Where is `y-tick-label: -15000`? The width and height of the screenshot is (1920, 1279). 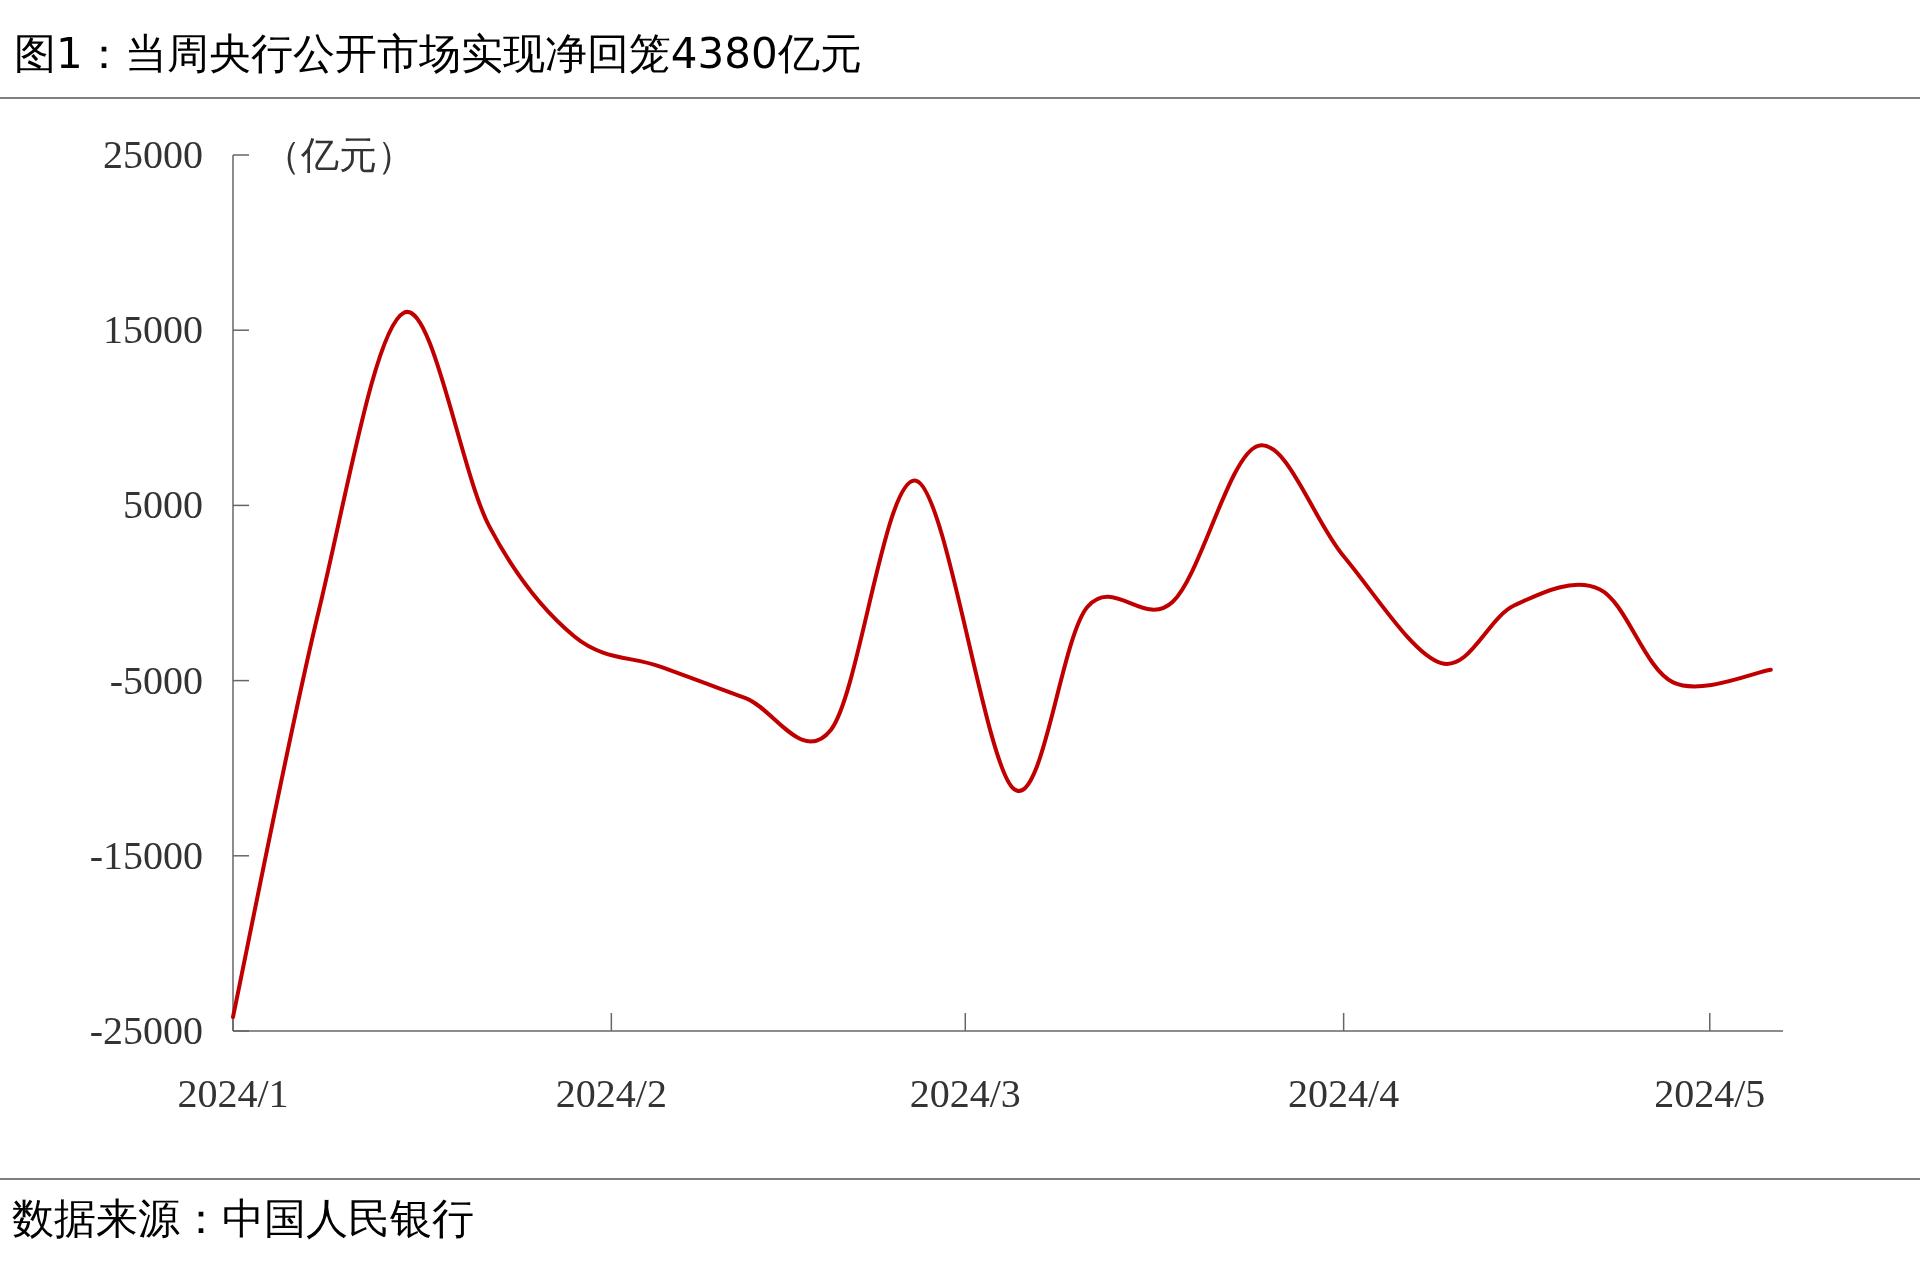 y-tick-label: -15000 is located at coordinates (146, 855).